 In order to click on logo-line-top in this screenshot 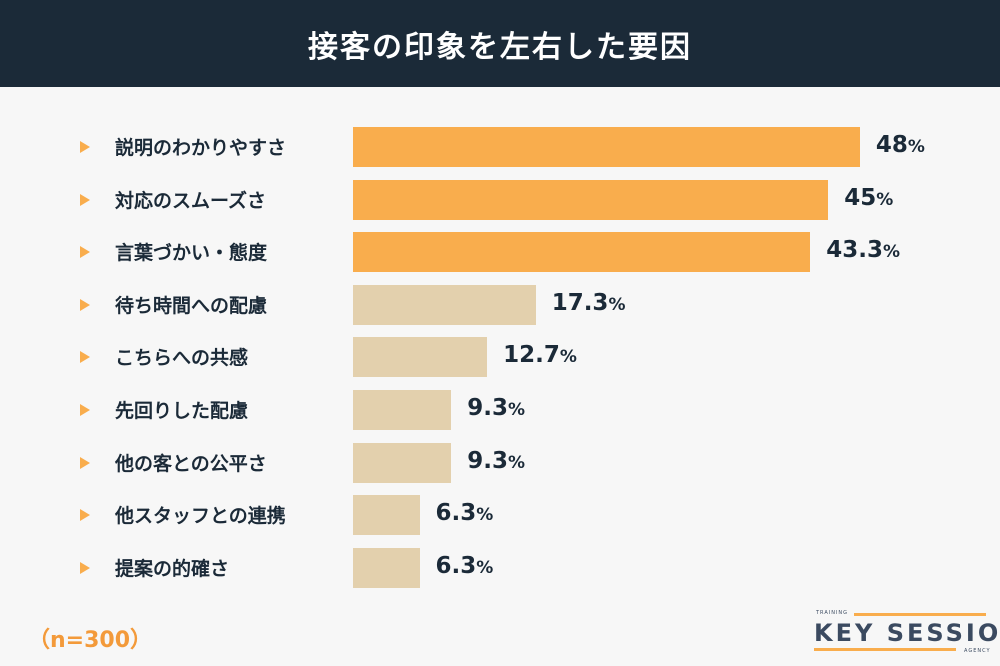, I will do `click(920, 614)`.